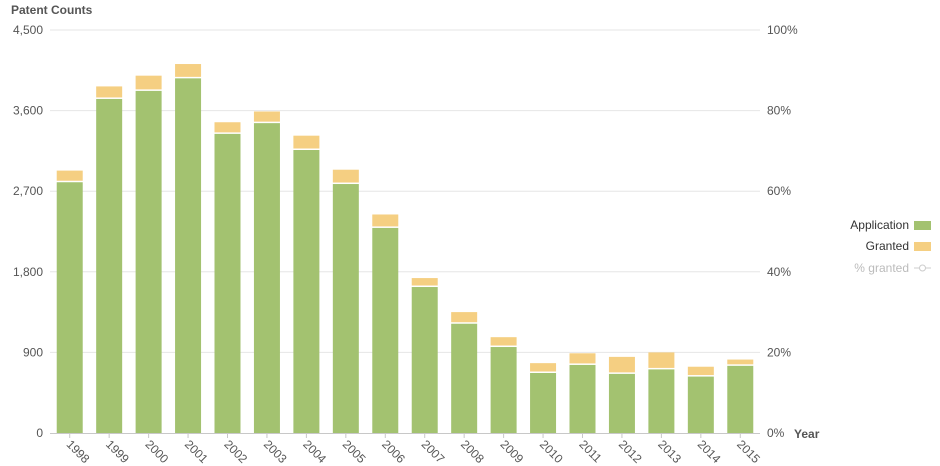 The width and height of the screenshot is (940, 466). I want to click on bar-granted-2013, so click(661, 360).